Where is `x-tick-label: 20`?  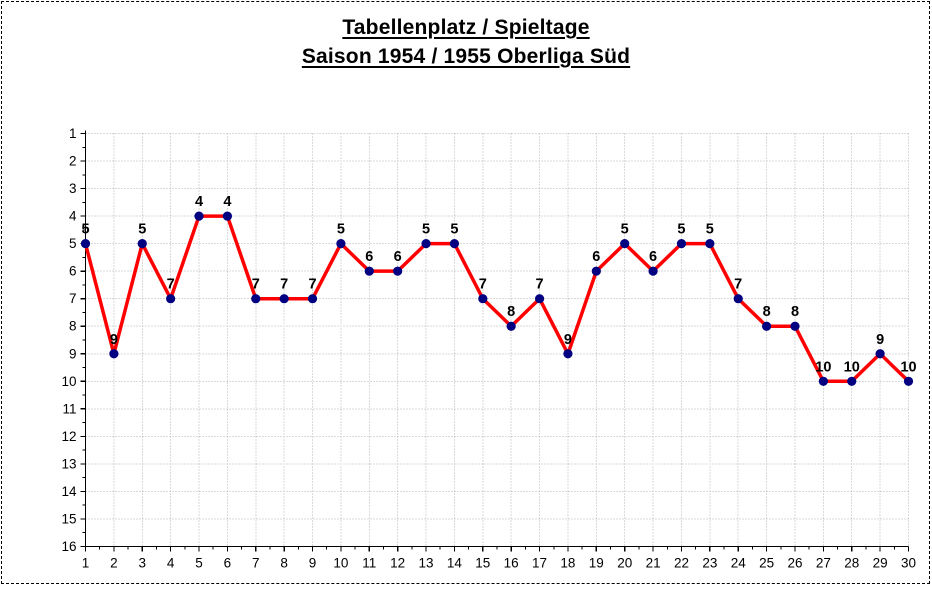 x-tick-label: 20 is located at coordinates (624, 563).